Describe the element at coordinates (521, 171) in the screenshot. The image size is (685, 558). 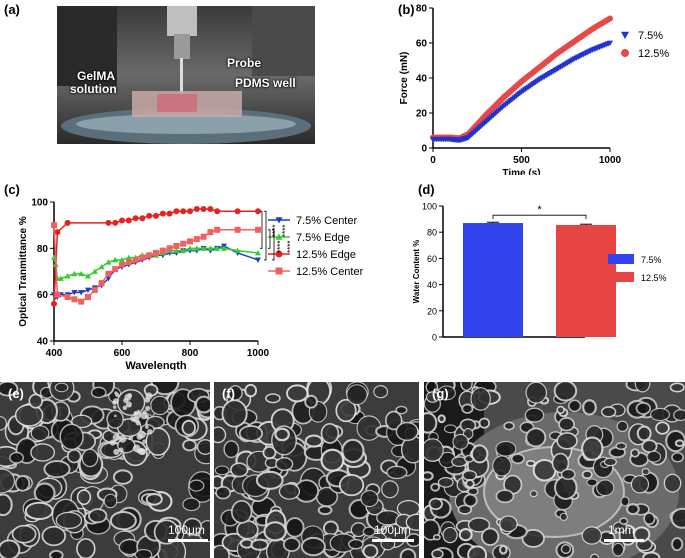
I see `x-axis-label: Time (s)` at that location.